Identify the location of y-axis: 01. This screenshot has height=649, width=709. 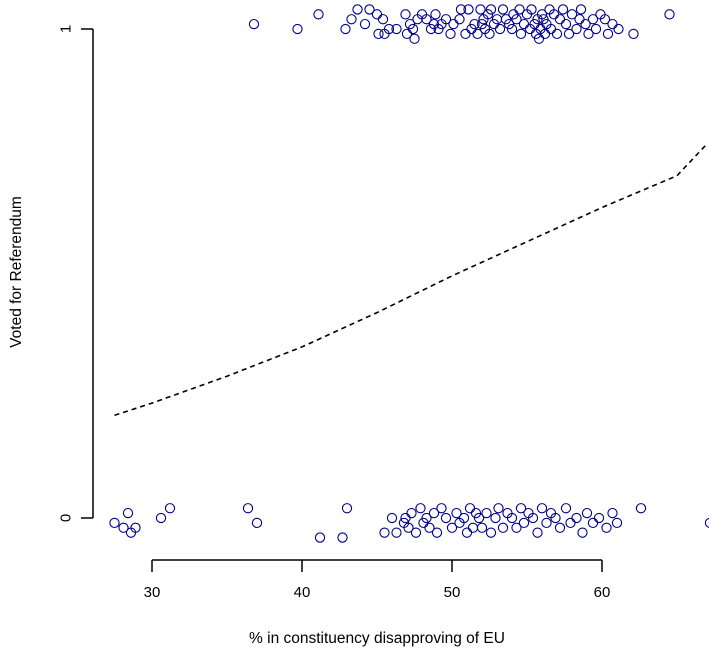
(76, 273).